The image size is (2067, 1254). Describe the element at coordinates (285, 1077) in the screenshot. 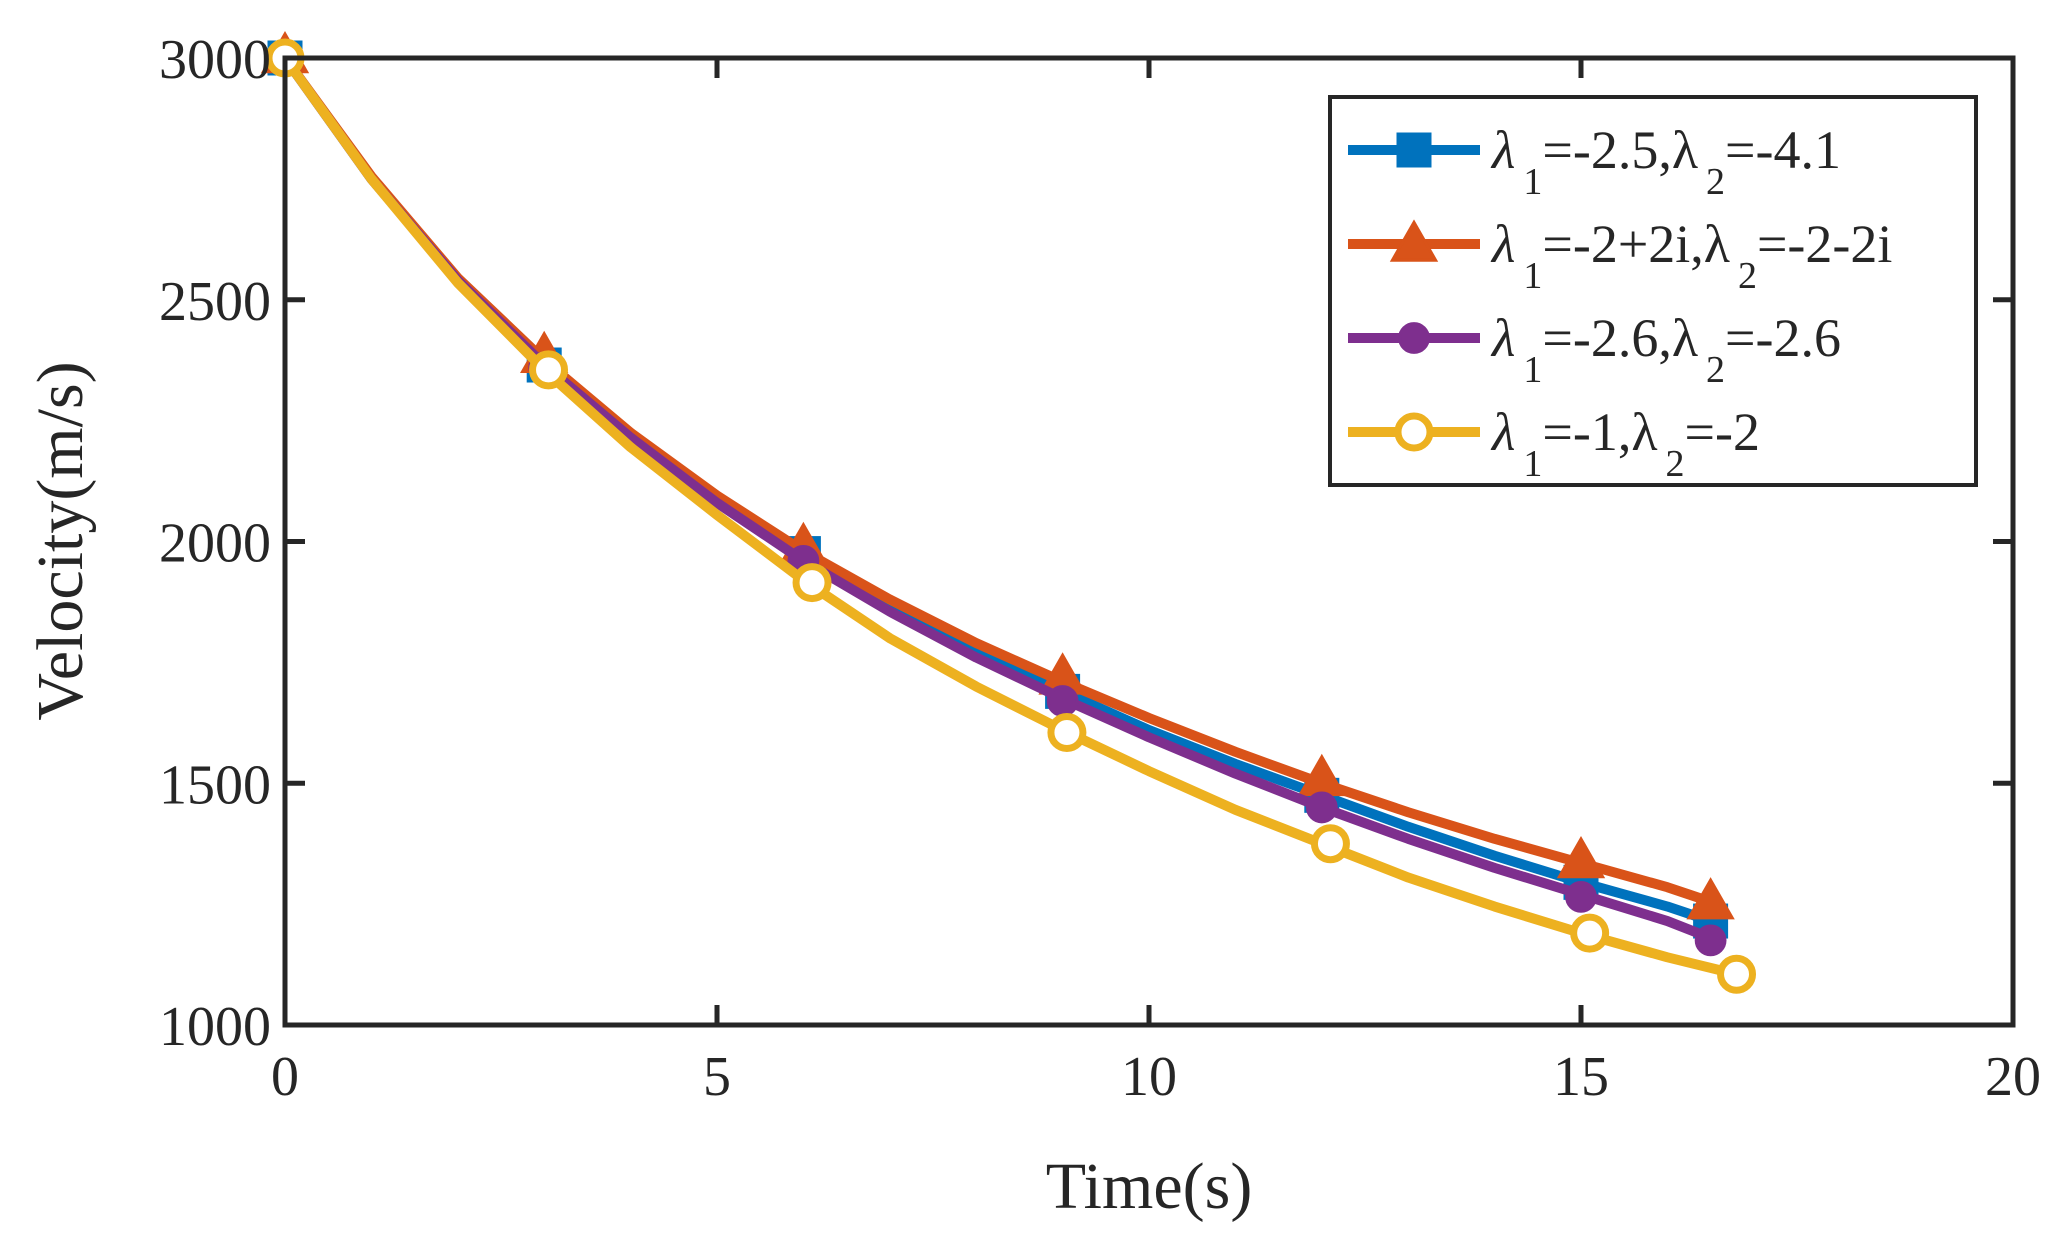

I see `x-tick-label: 0` at that location.